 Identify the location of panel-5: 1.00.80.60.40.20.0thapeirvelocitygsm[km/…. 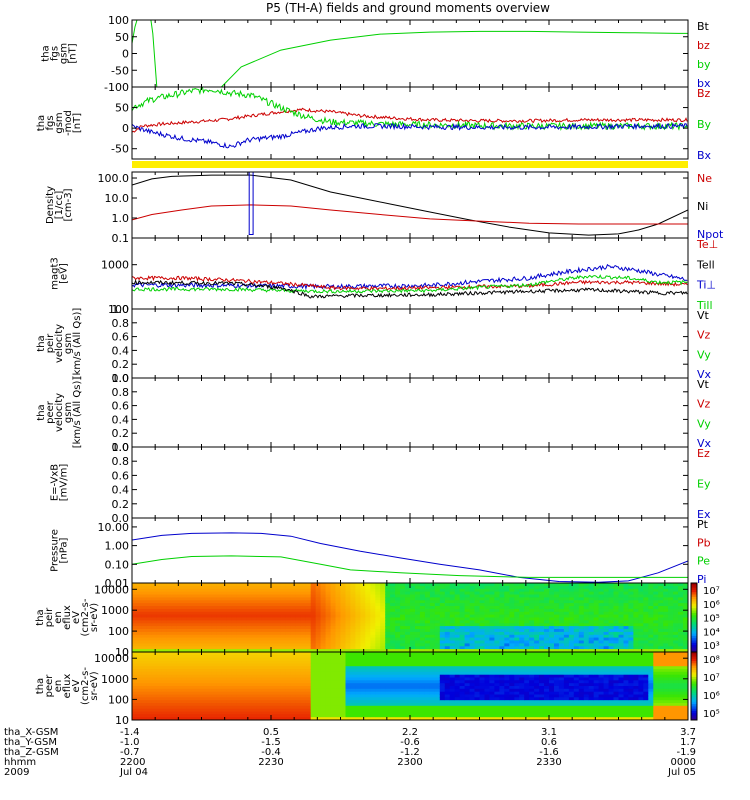
(374, 344).